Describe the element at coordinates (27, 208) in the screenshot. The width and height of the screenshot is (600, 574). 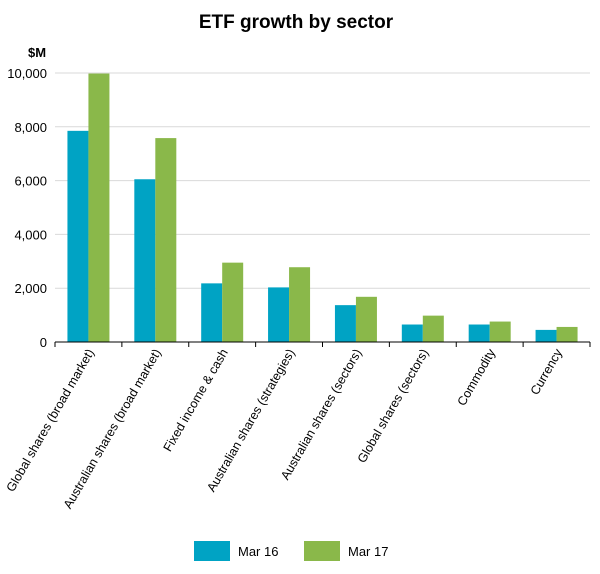
I see `y-axis-ticks: 0 2,000 4,000 6,000 8,000 10,000` at that location.